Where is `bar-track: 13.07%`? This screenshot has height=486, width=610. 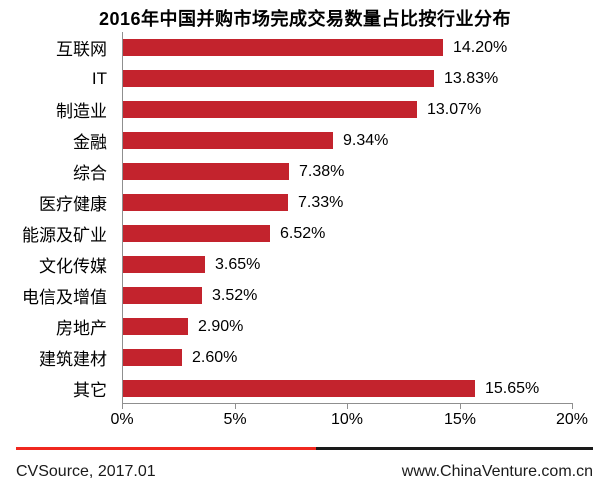 bar-track: 13.07% is located at coordinates (366, 109).